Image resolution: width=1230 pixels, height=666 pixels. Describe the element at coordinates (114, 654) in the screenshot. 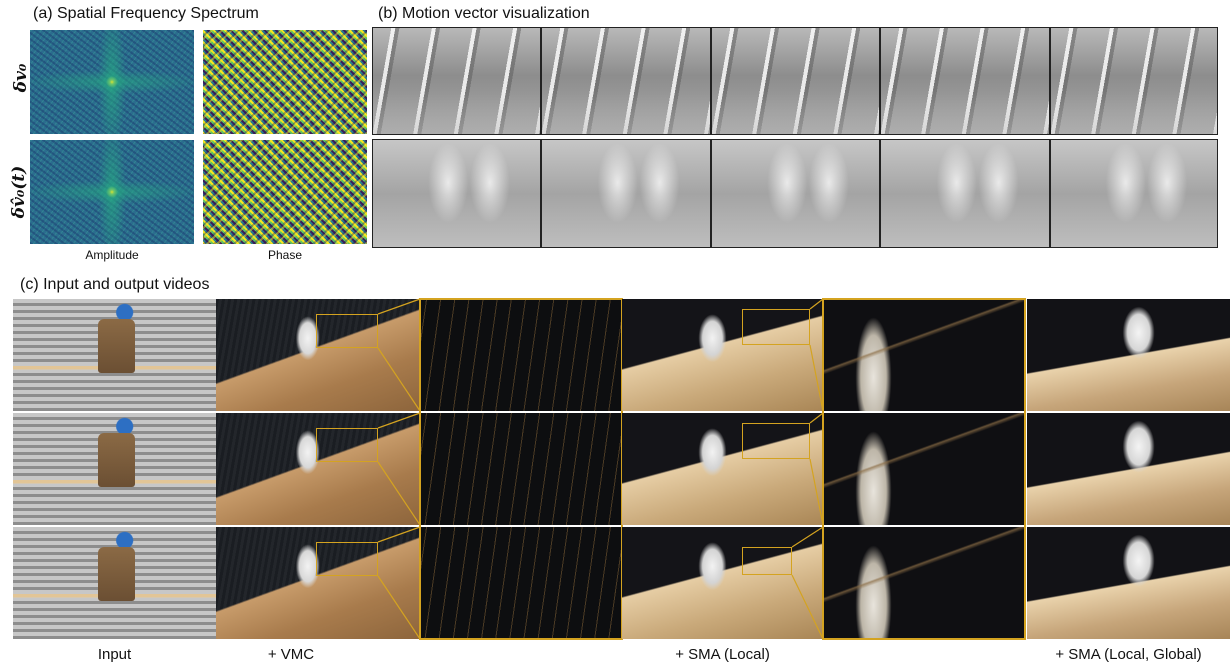

I see `label-input: Input` at that location.